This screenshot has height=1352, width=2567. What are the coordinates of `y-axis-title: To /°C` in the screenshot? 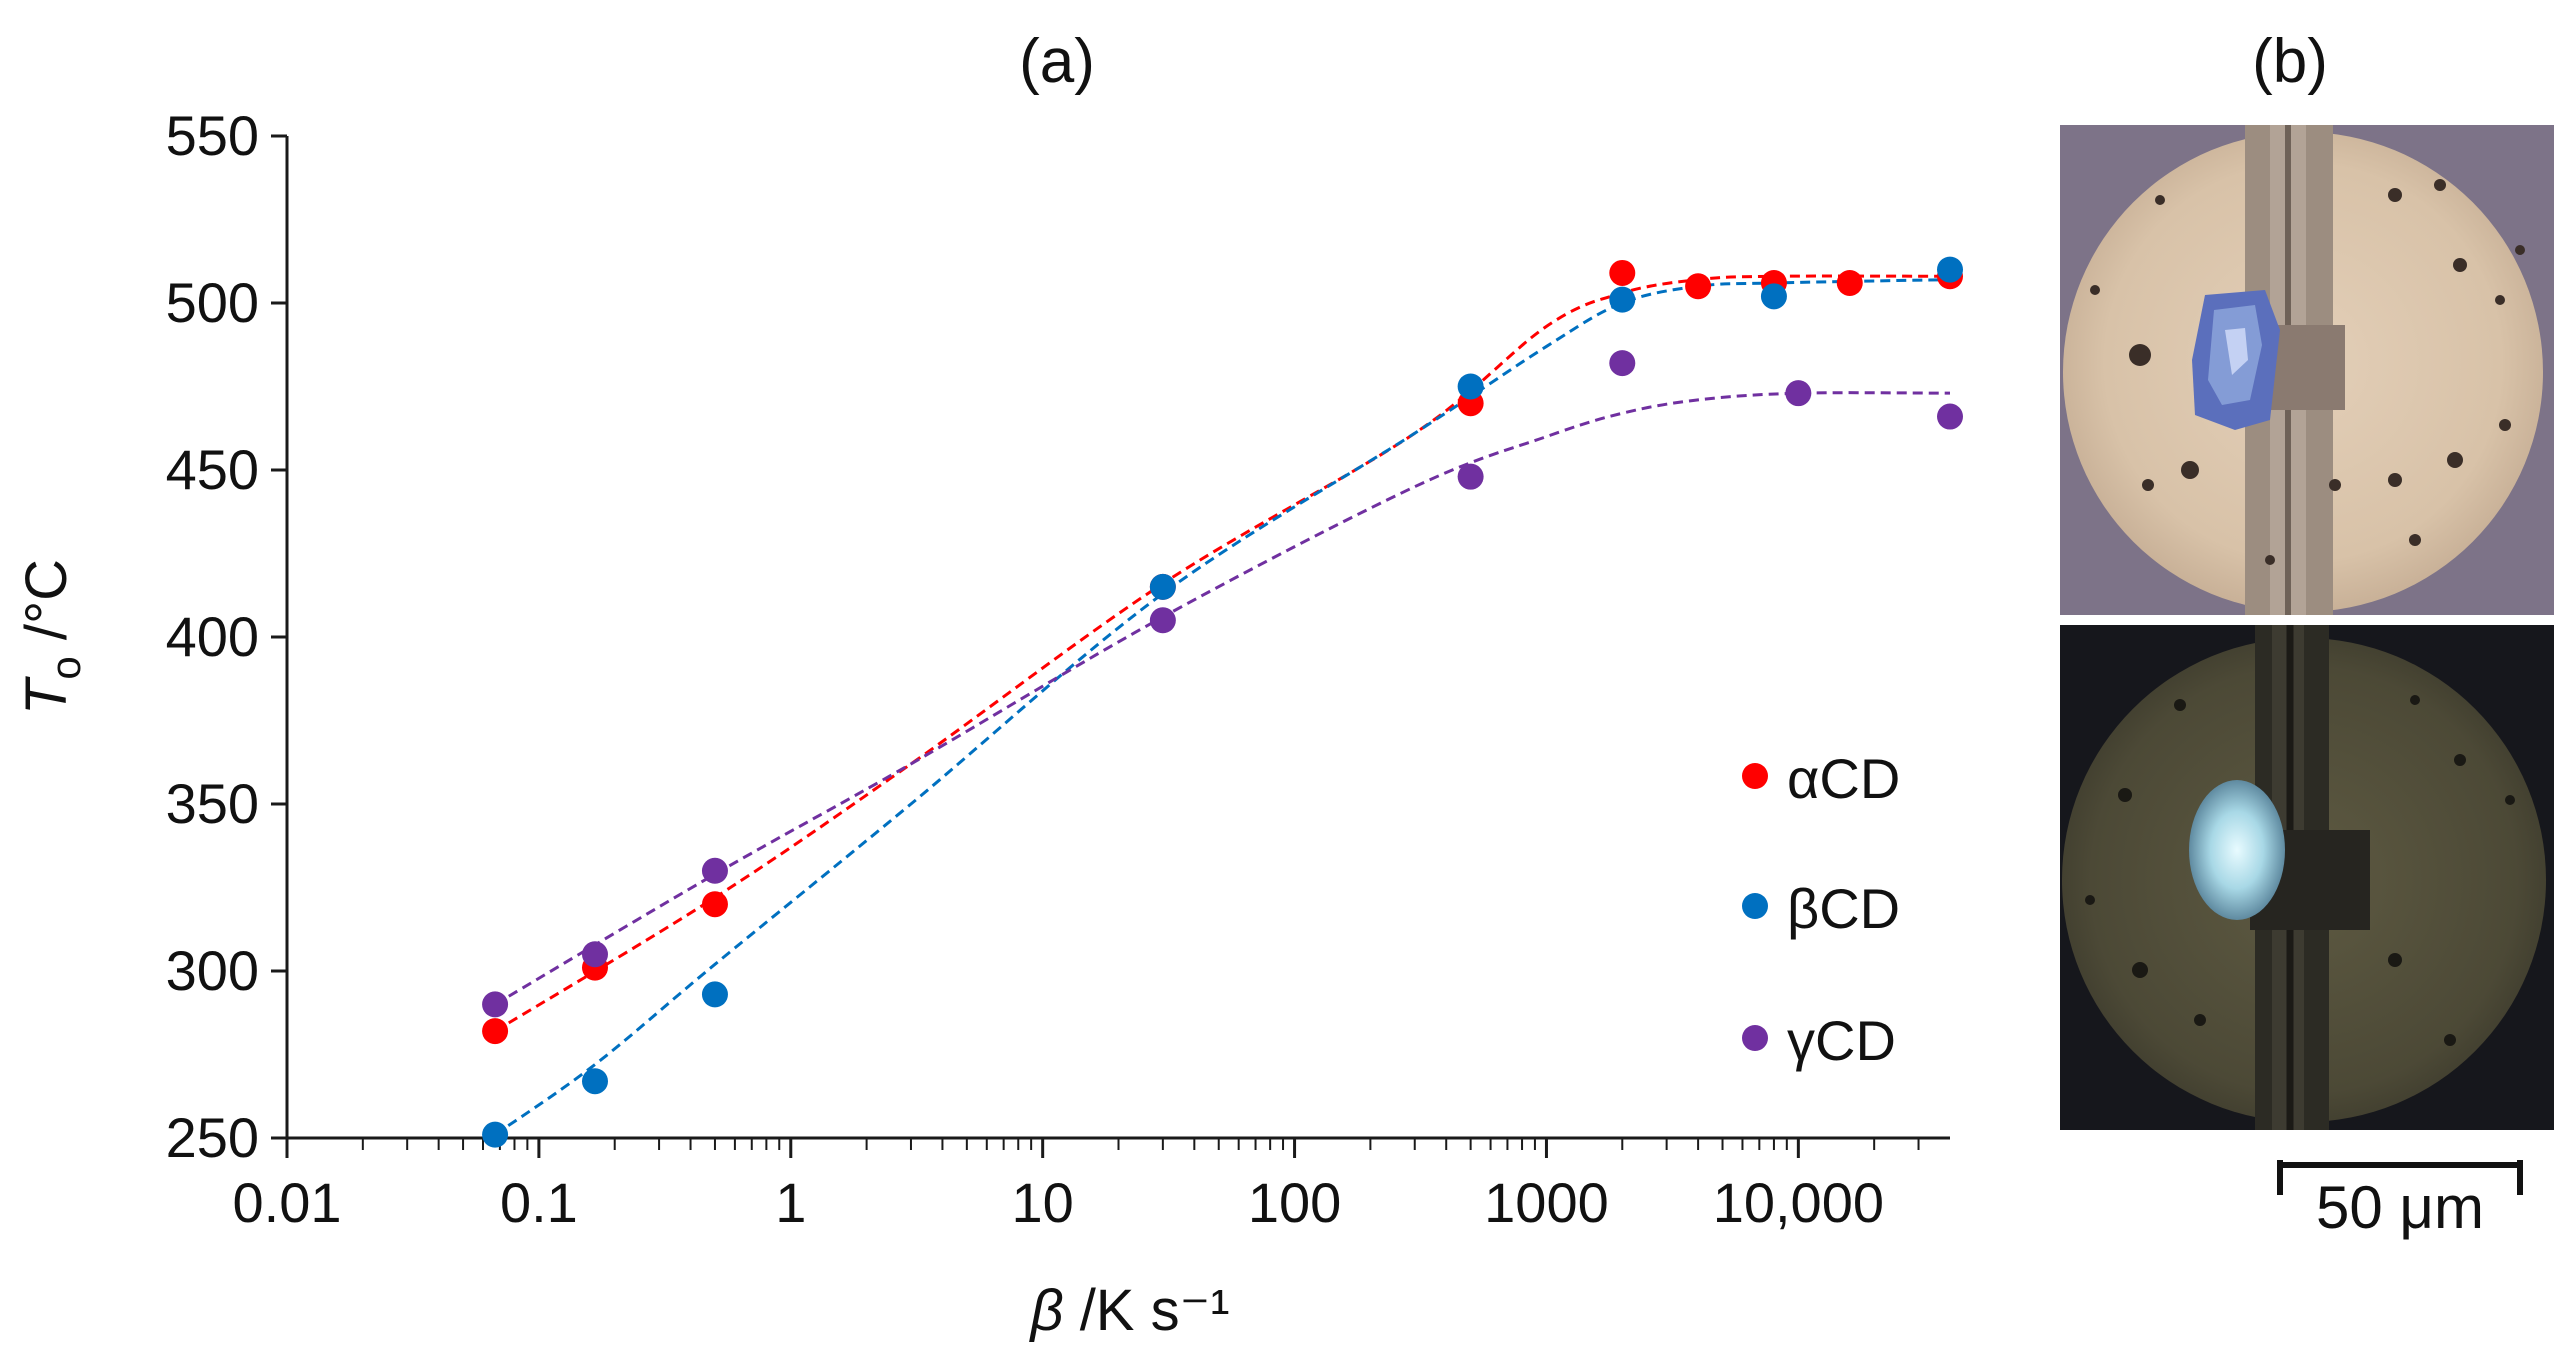 It's located at (51, 637).